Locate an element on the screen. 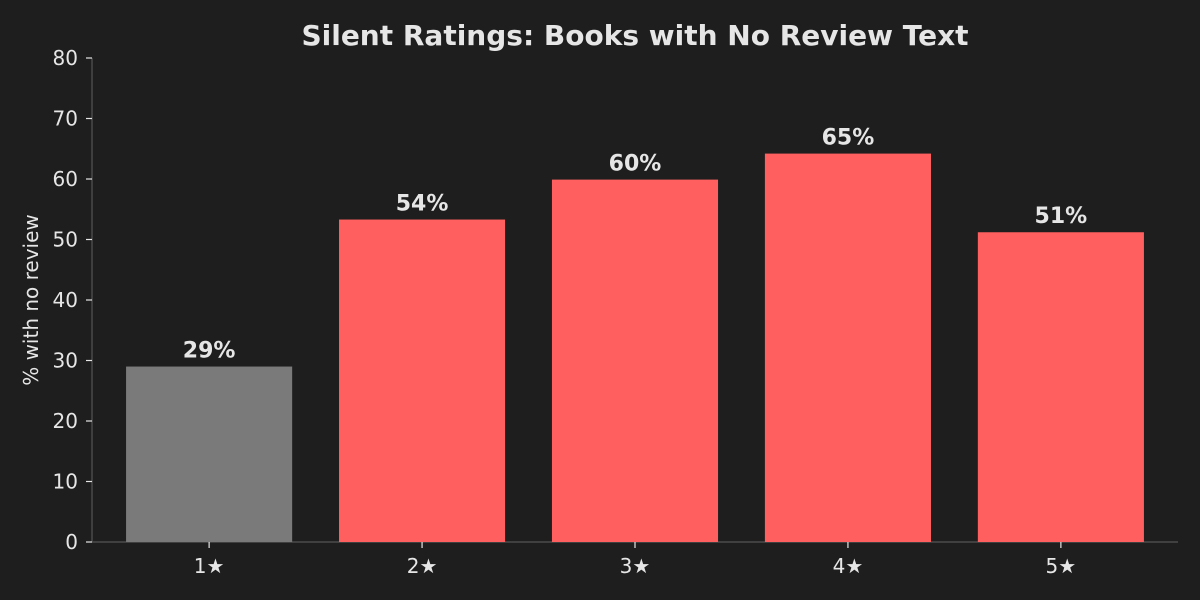  y-tick-label: 70 is located at coordinates (65, 119).